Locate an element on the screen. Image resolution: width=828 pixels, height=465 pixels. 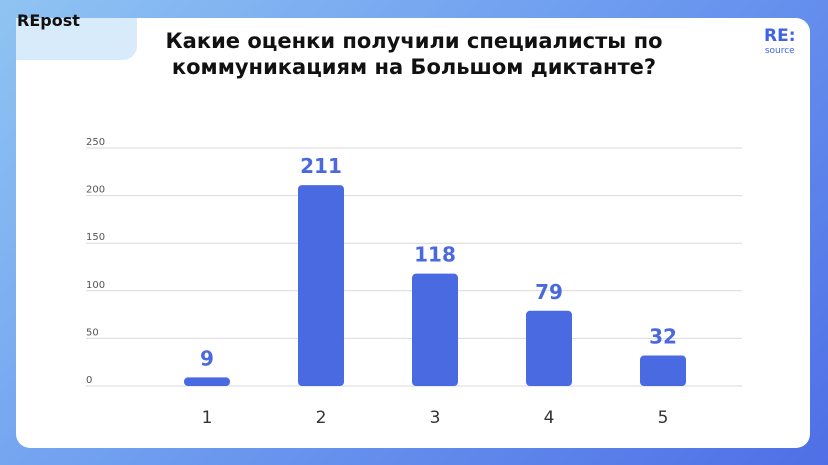
x-tick-label: 3 is located at coordinates (435, 418).